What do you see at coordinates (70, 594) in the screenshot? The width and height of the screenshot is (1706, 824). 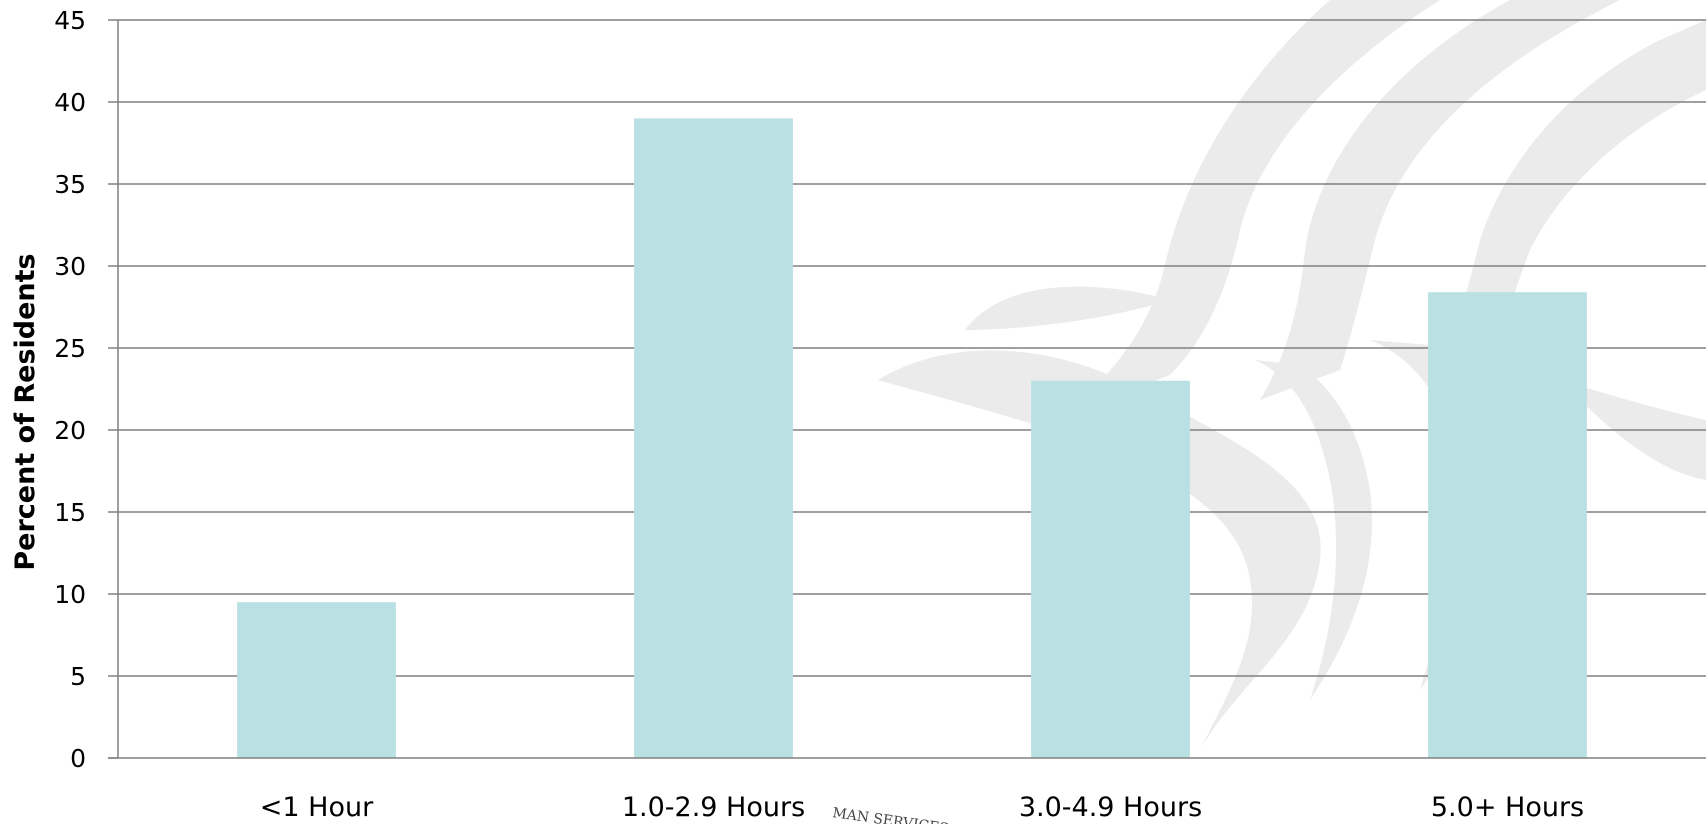 I see `y-tick-label-10: 10` at bounding box center [70, 594].